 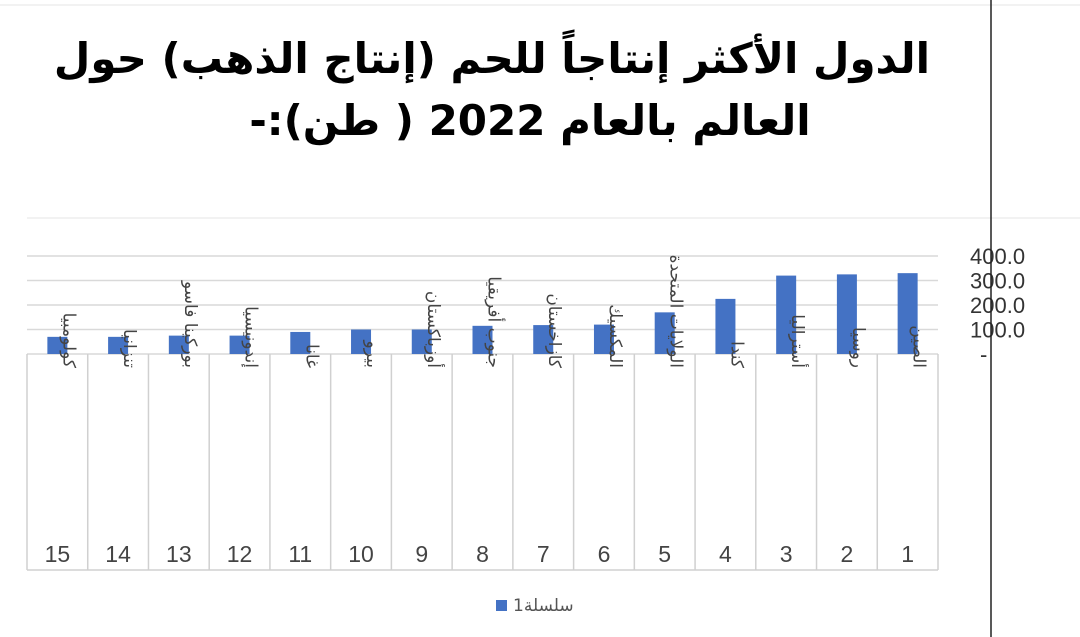 What do you see at coordinates (118, 554) in the screenshot?
I see `rank-label: 14` at bounding box center [118, 554].